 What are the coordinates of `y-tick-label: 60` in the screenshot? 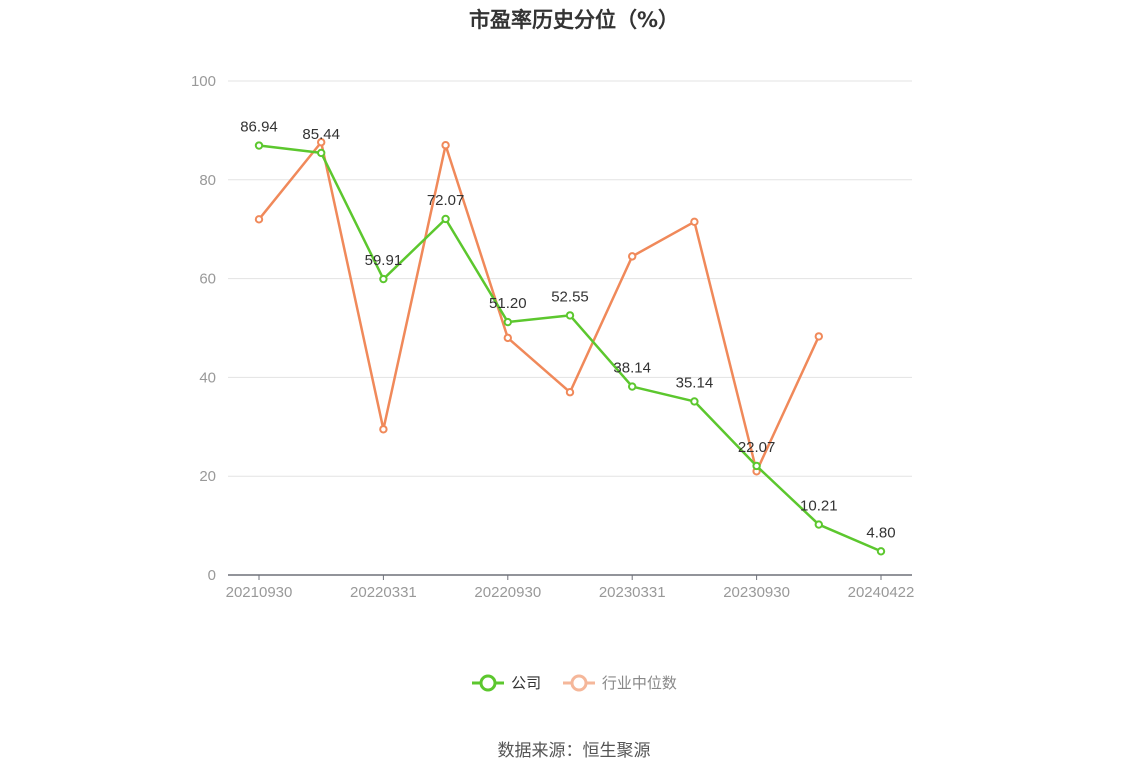 It's located at (207, 279).